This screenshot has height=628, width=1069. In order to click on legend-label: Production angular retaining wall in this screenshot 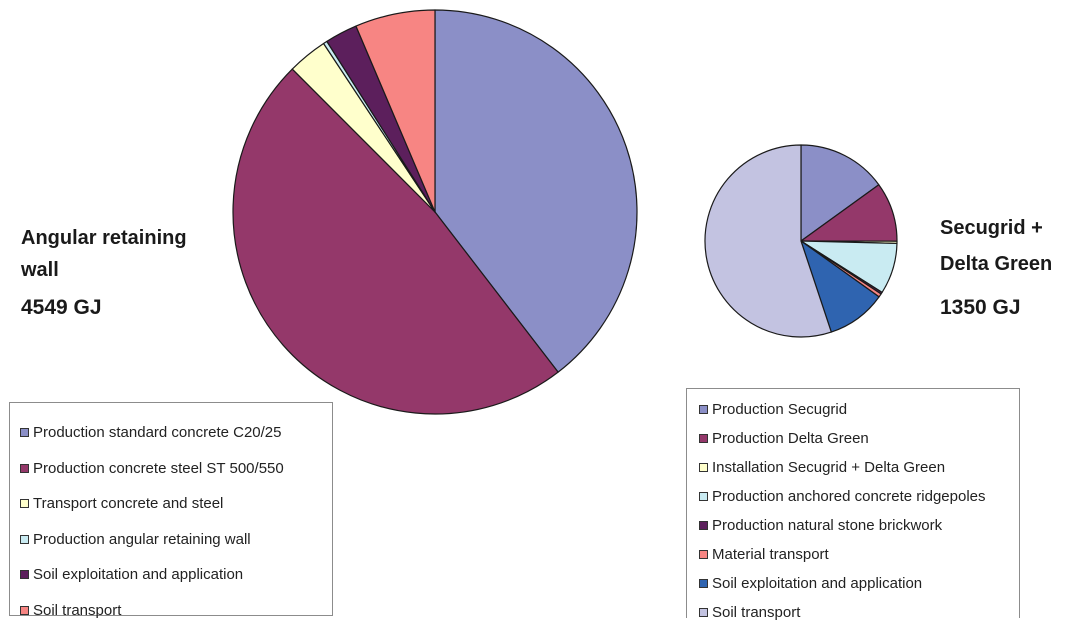, I will do `click(142, 539)`.